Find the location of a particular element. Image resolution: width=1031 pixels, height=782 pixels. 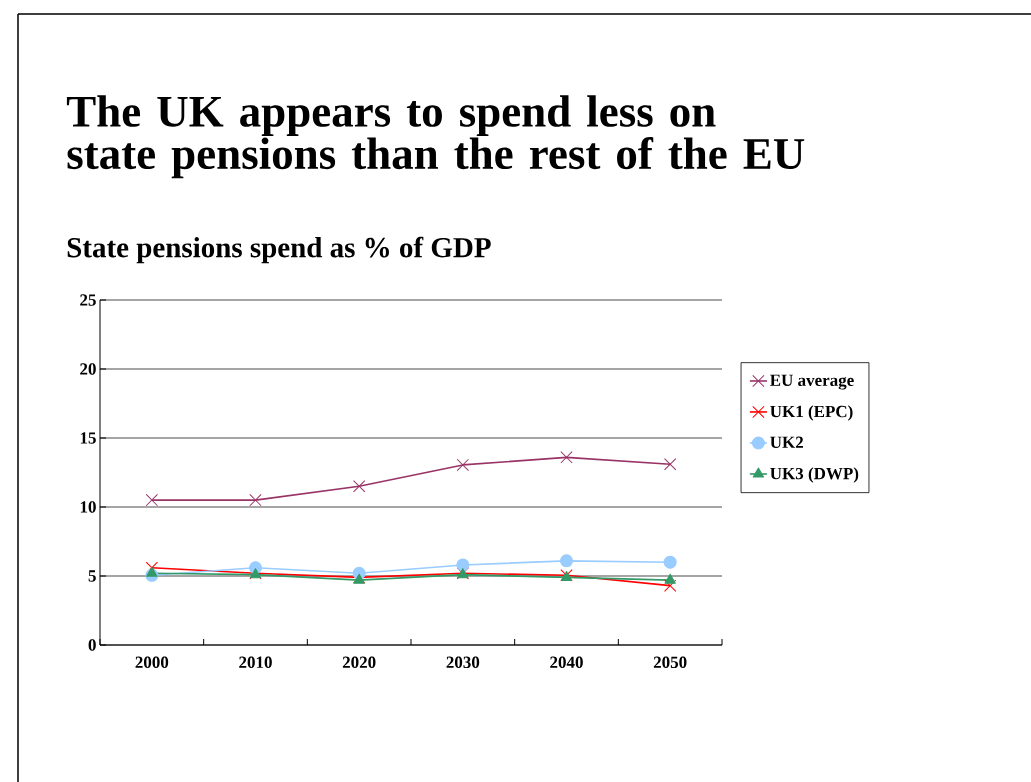

legend-label: UK1 (EPC) is located at coordinates (811, 413).